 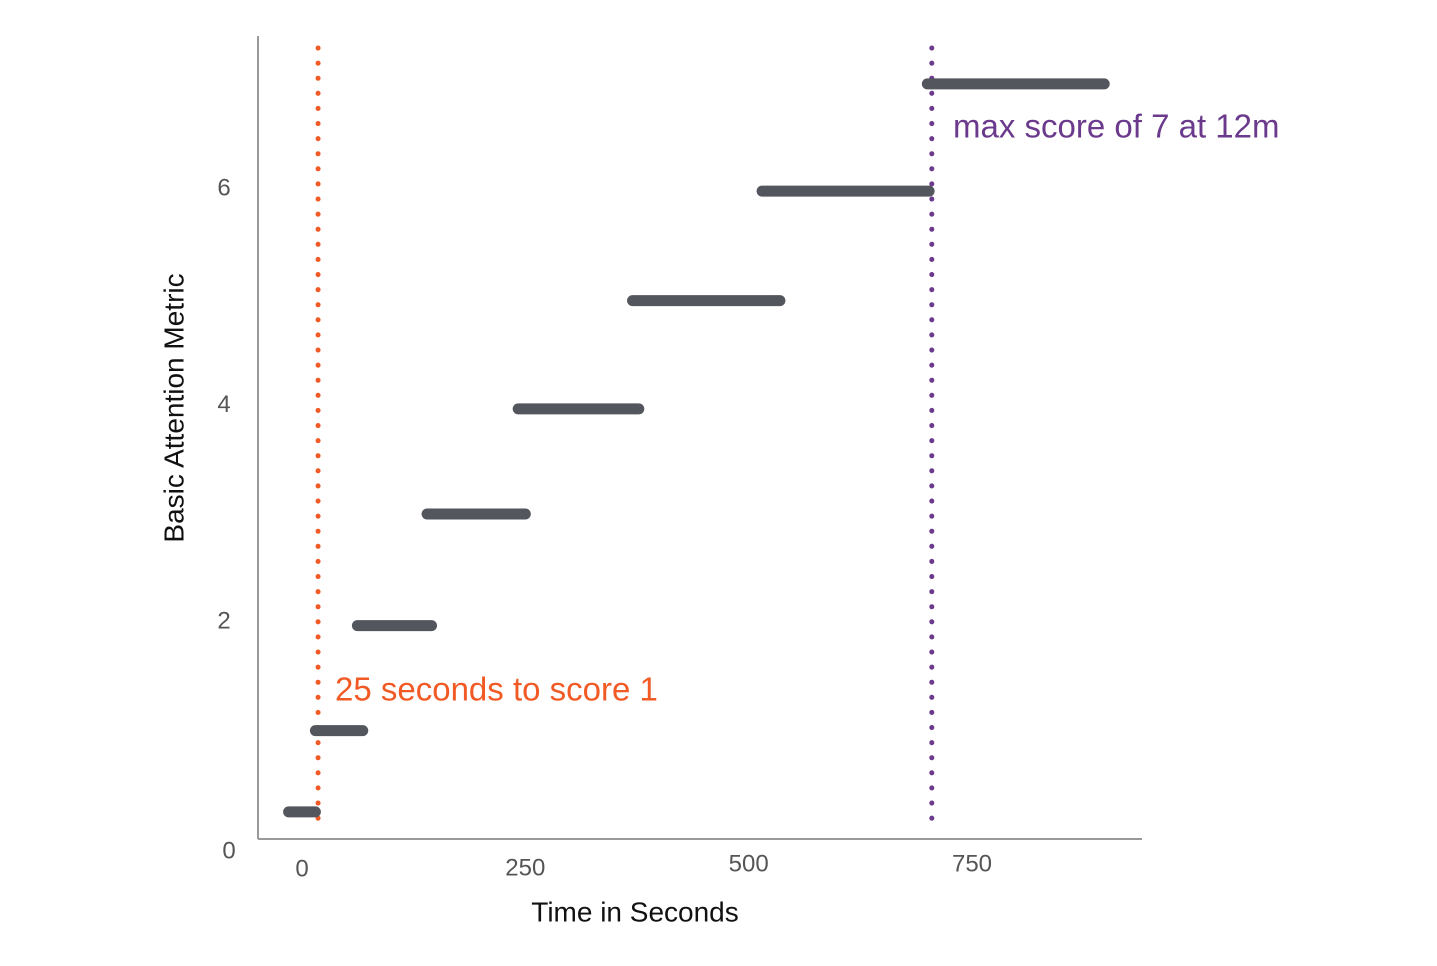 What do you see at coordinates (223, 404) in the screenshot?
I see `y-tick-label: 4` at bounding box center [223, 404].